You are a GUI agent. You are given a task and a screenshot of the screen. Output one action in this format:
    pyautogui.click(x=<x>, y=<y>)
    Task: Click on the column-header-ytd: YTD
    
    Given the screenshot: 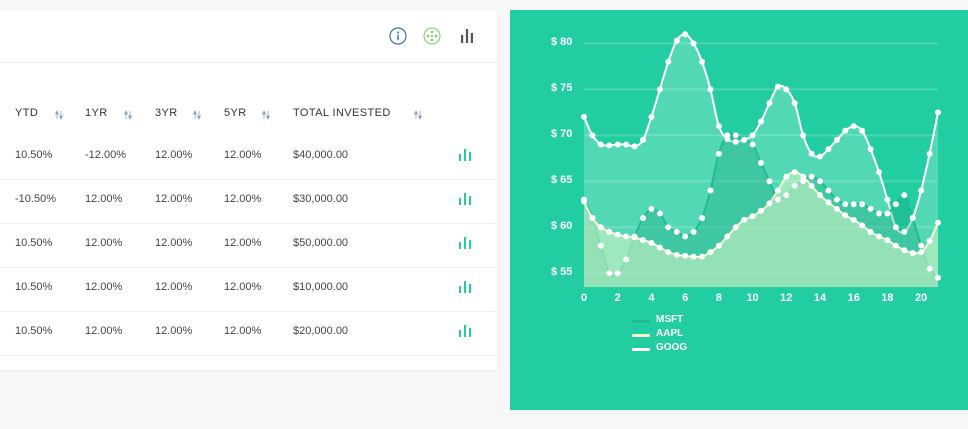 What is the action you would take?
    pyautogui.click(x=27, y=113)
    